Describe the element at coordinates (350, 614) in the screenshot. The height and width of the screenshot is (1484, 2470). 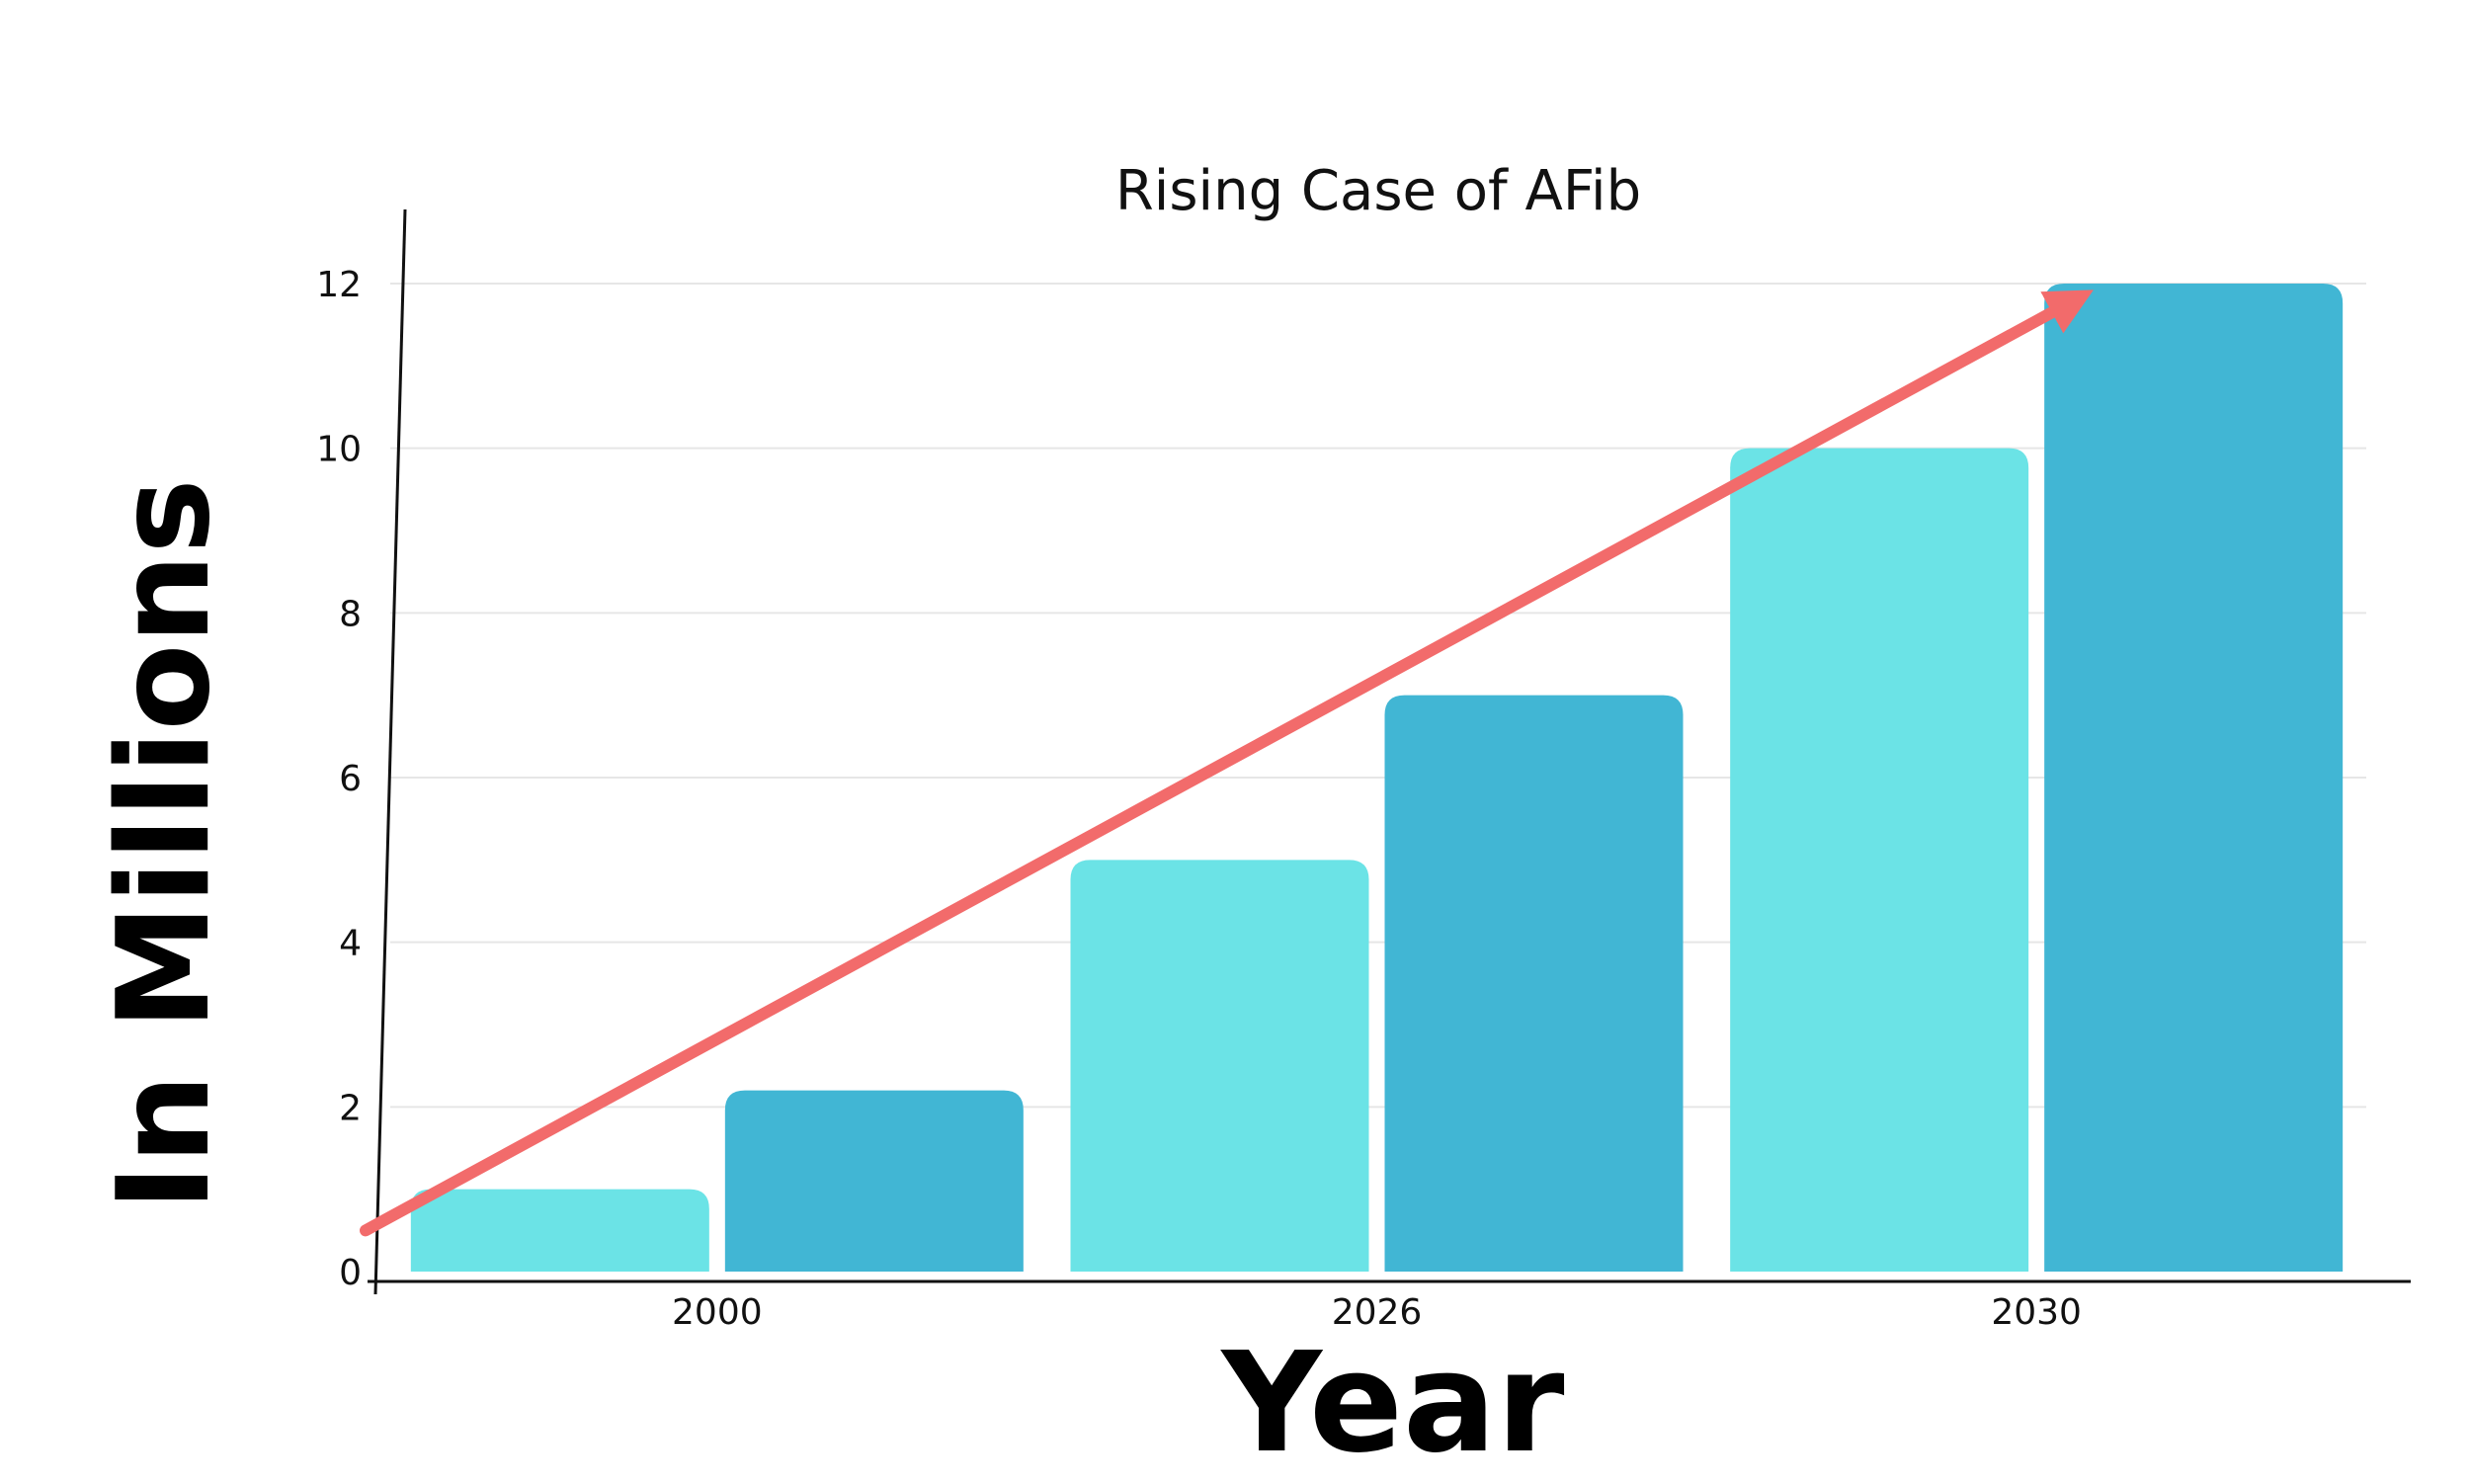
I see `y-tick-label: 8` at that location.